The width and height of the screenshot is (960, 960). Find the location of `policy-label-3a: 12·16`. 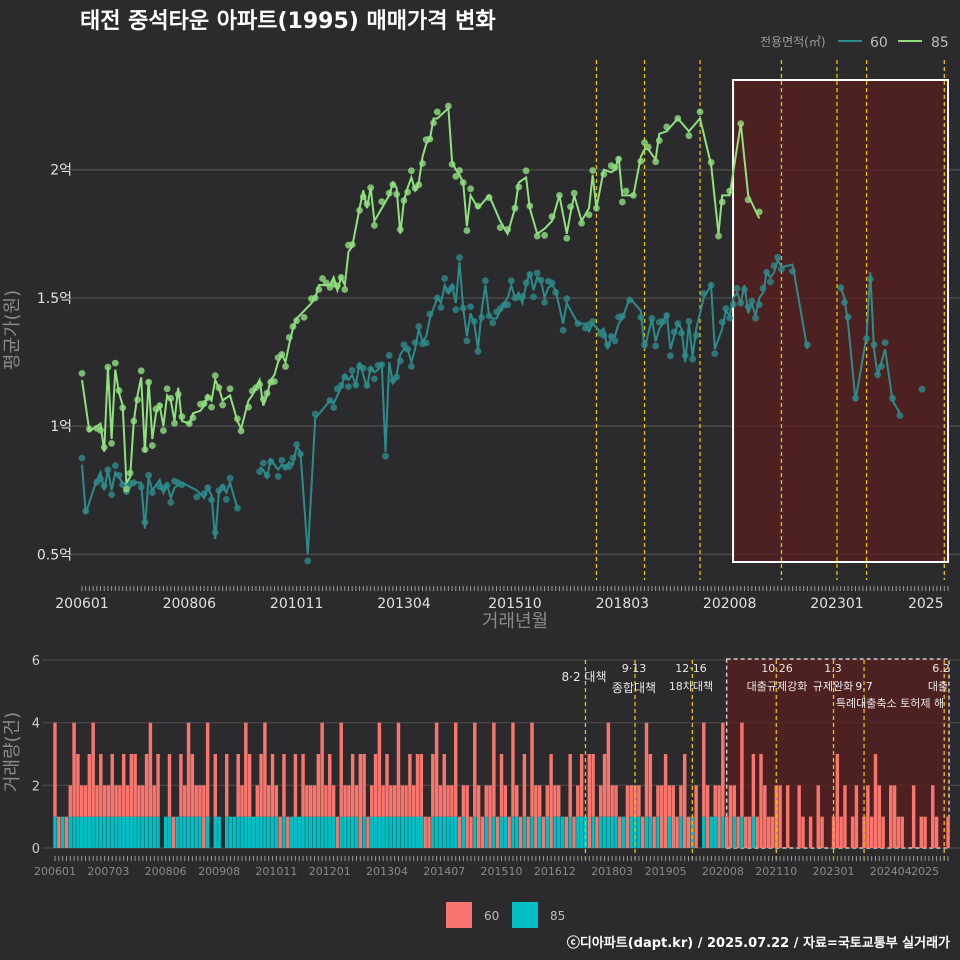

policy-label-3a: 12·16 is located at coordinates (691, 668).